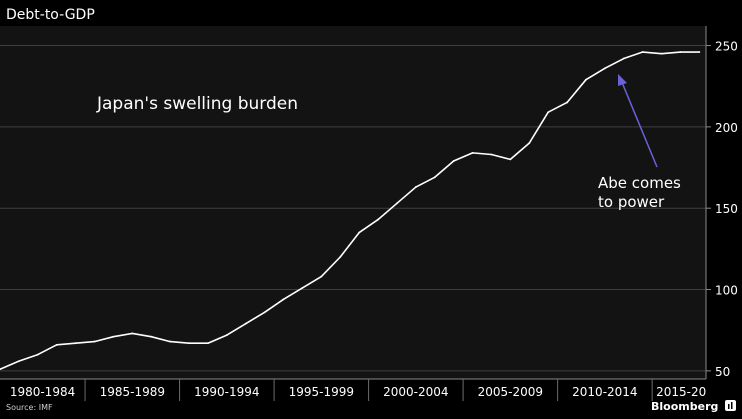 This screenshot has width=742, height=419. What do you see at coordinates (722, 372) in the screenshot?
I see `y-tick-label-50: 50` at bounding box center [722, 372].